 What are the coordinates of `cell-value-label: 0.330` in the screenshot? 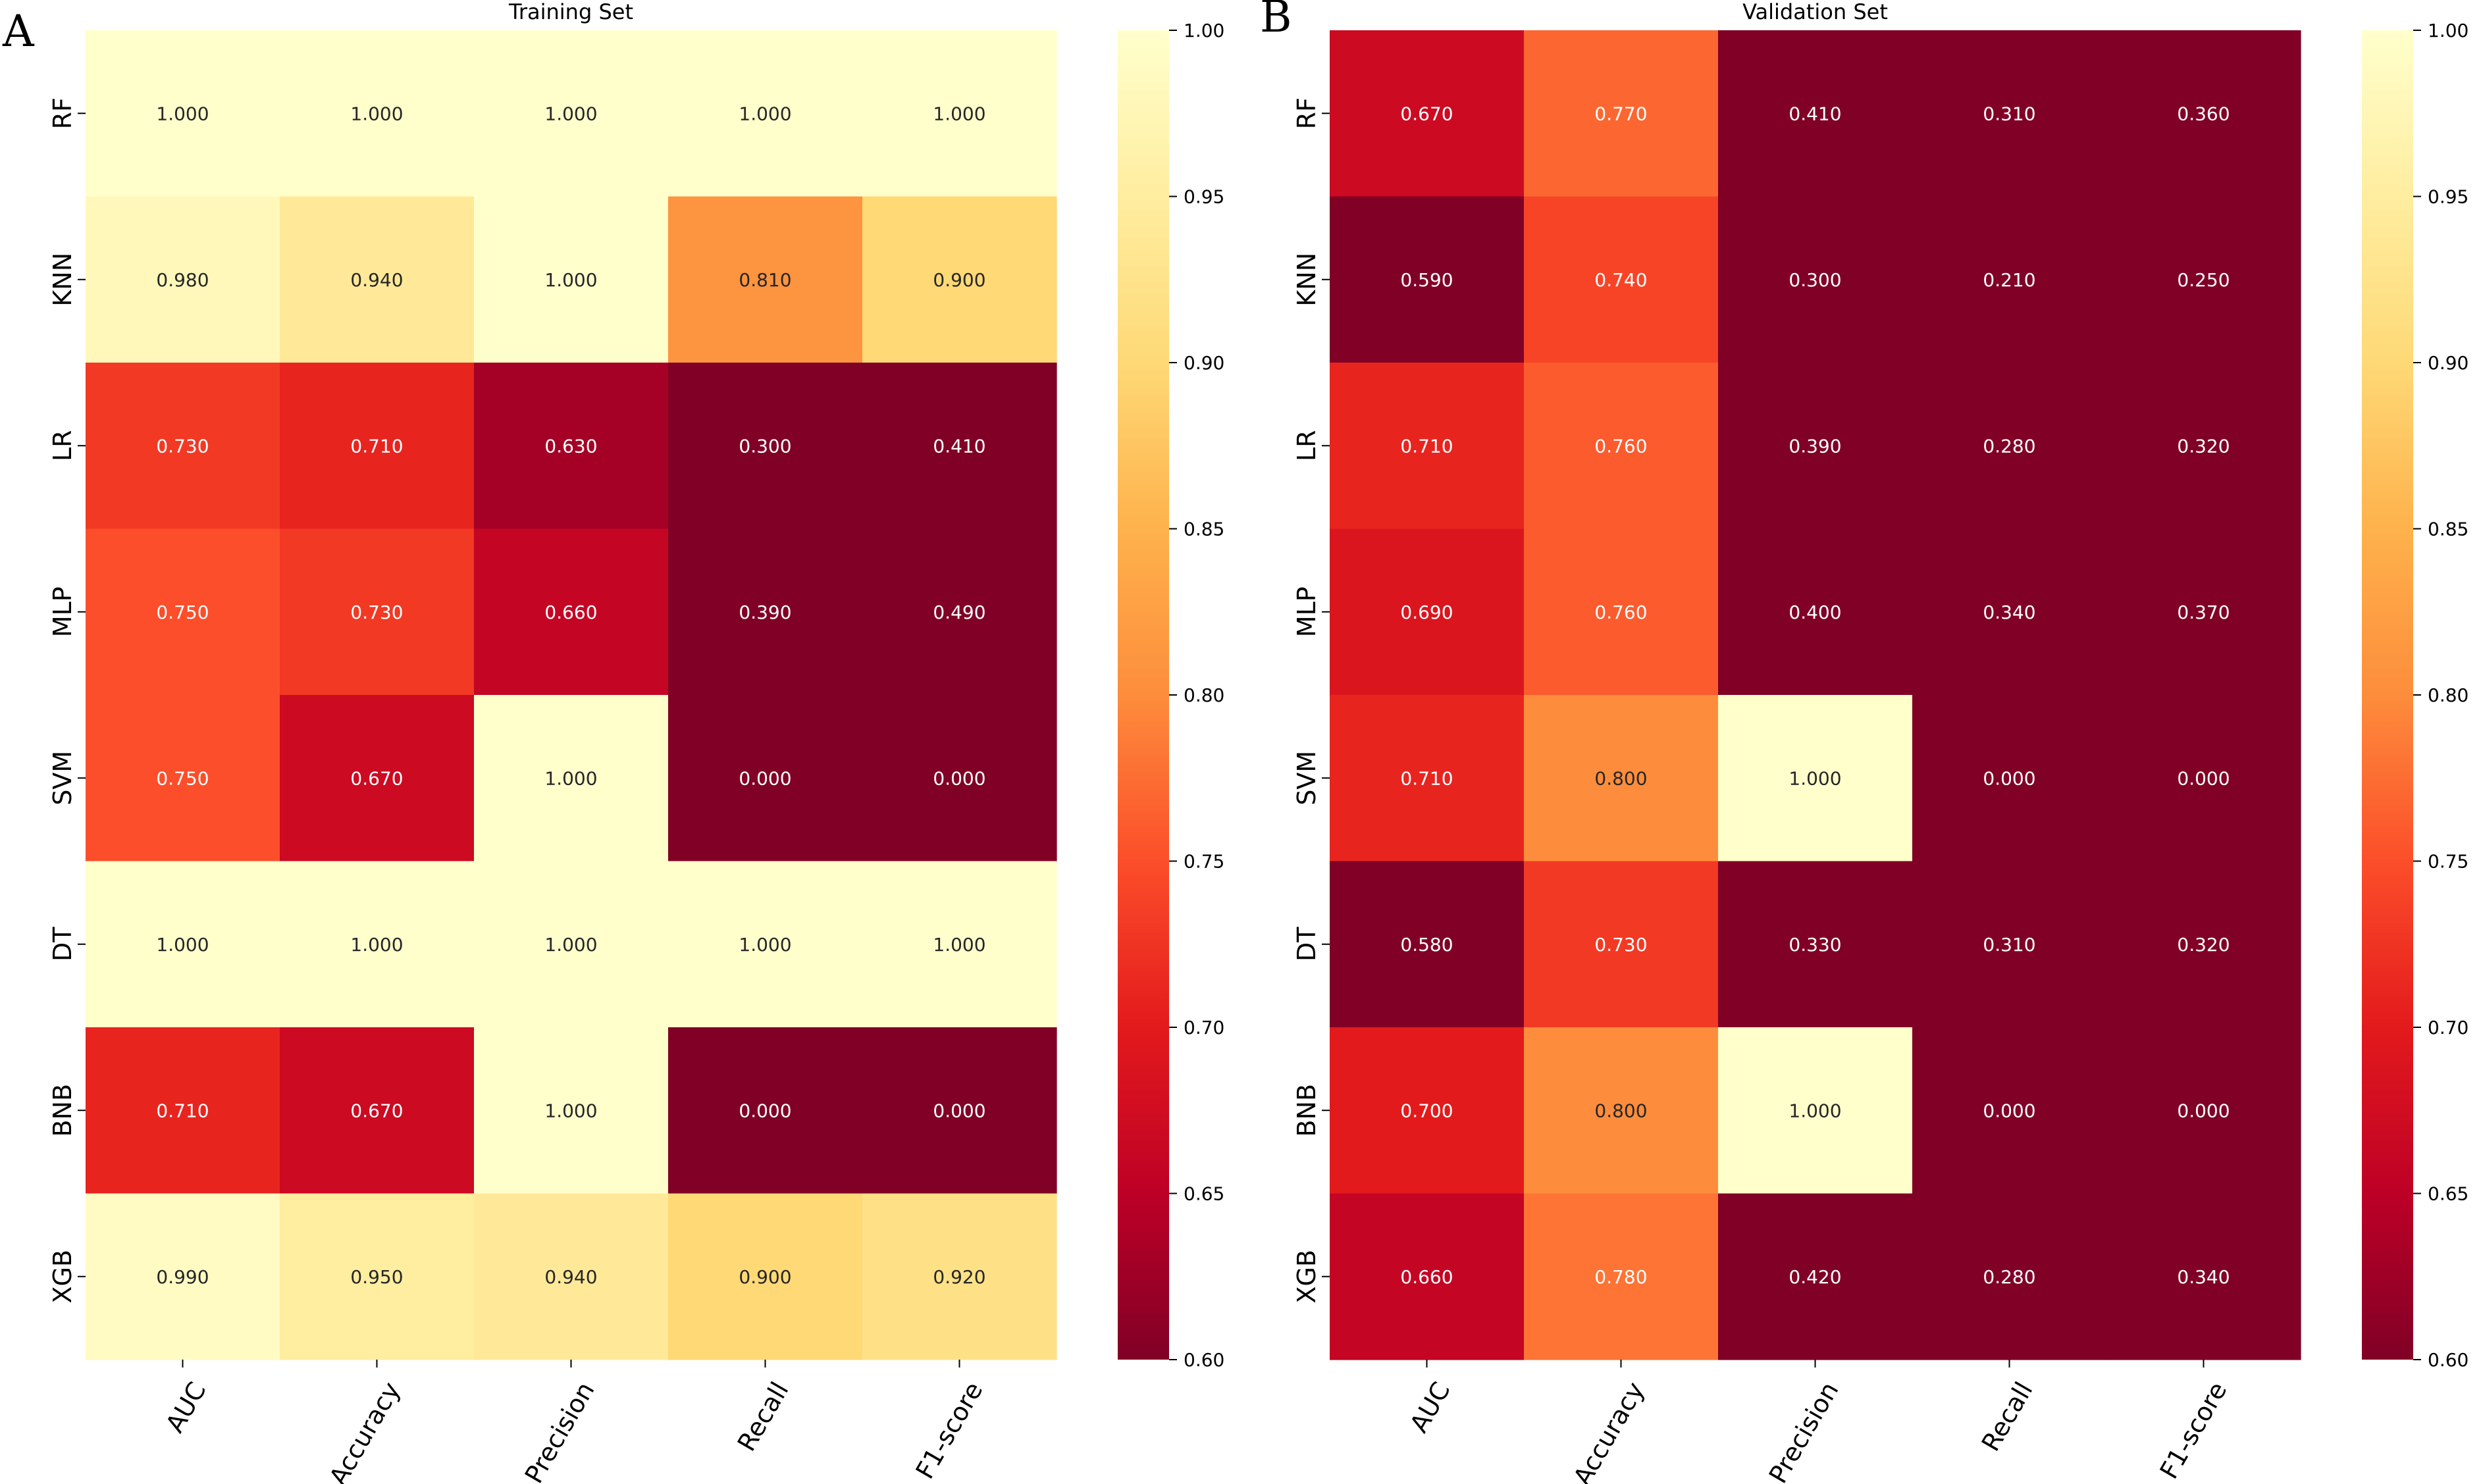 It's located at (1815, 945).